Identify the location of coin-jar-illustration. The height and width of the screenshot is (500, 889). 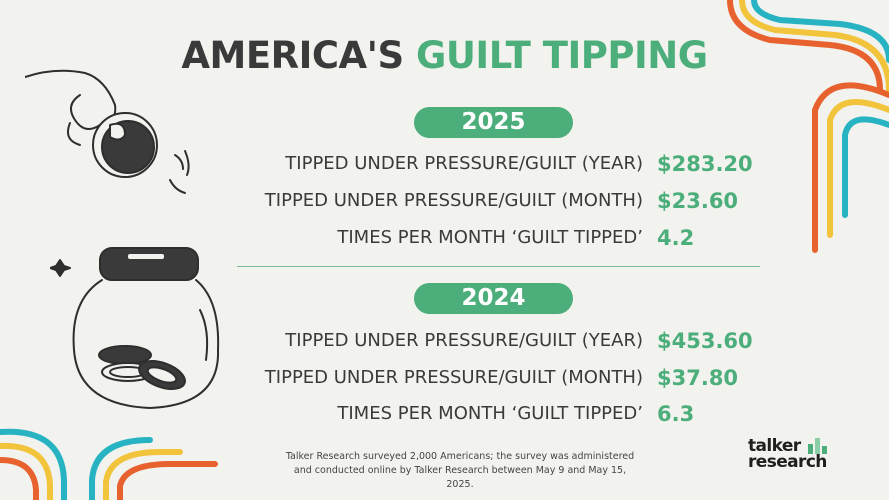
(135, 328).